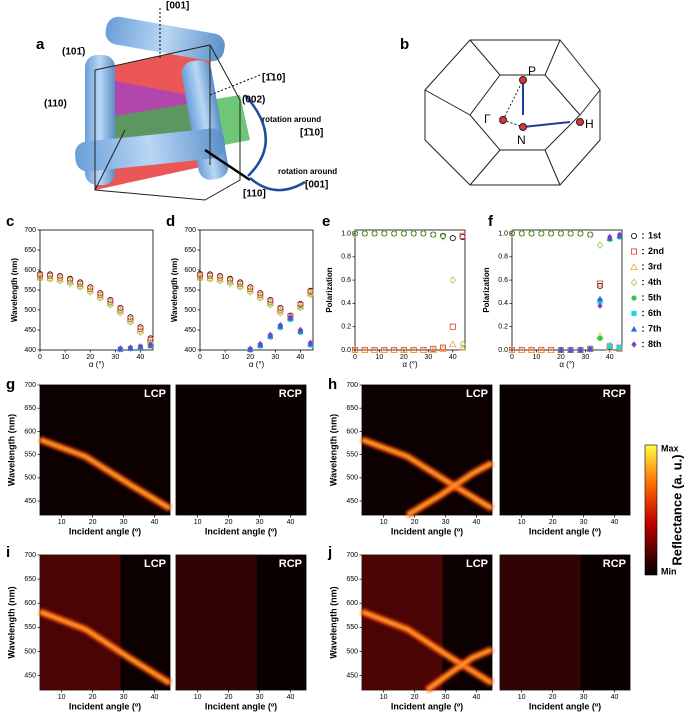  I want to click on panel-label: b, so click(404, 44).